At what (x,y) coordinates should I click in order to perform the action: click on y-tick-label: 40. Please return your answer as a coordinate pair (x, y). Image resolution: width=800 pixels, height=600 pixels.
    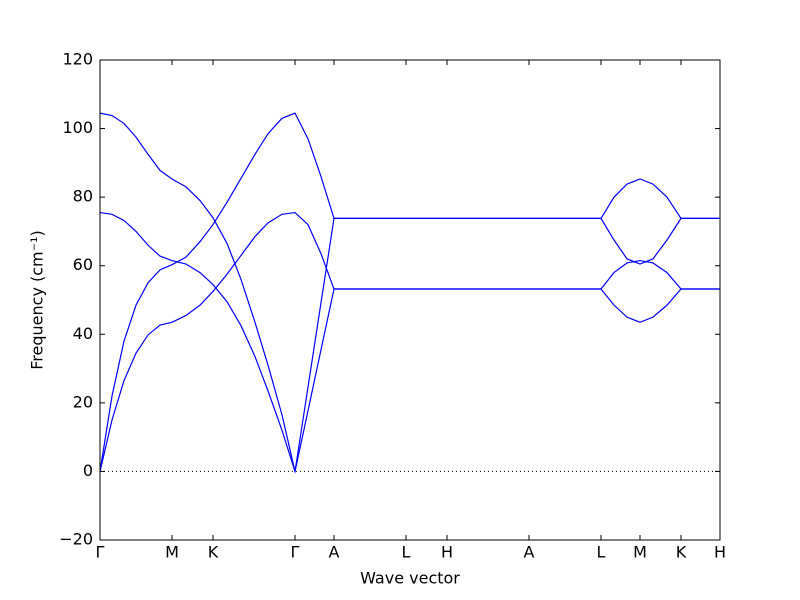
    Looking at the image, I should click on (83, 333).